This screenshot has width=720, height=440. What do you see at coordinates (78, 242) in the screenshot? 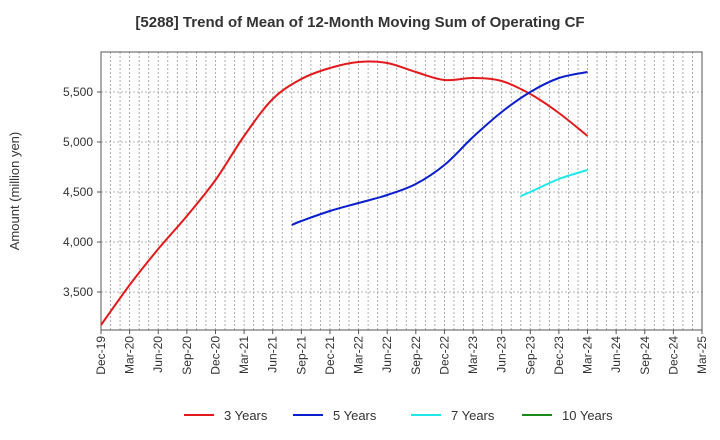
I see `y-tick-label: 4,000` at bounding box center [78, 242].